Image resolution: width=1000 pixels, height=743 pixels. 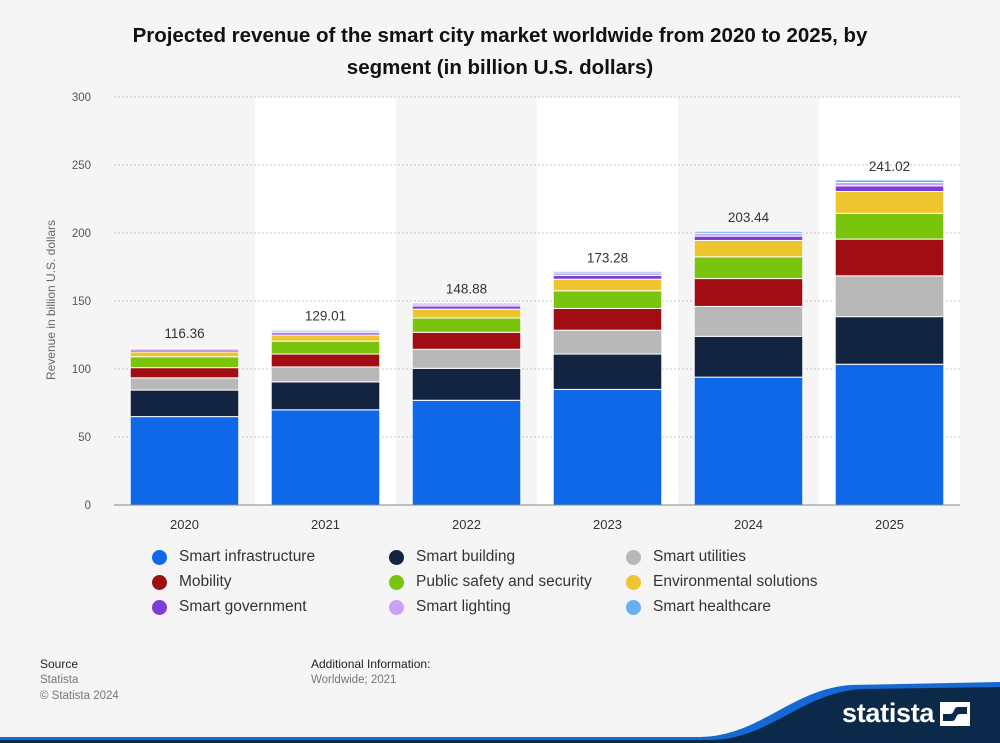 I want to click on total-label: 148.88, so click(x=466, y=288).